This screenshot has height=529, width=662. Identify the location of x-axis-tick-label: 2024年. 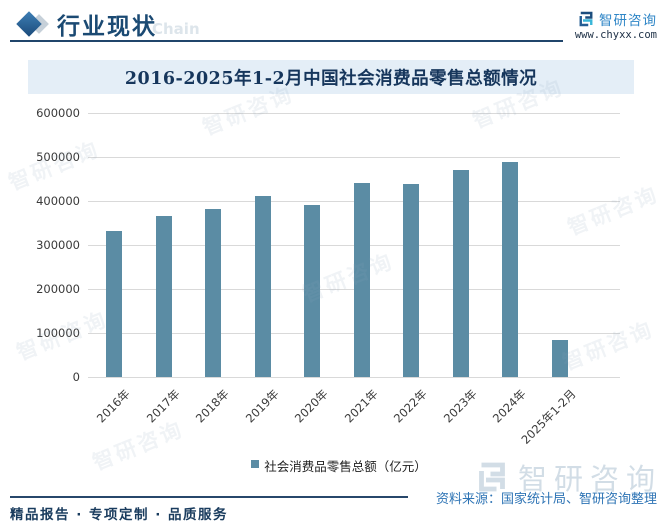
(510, 406).